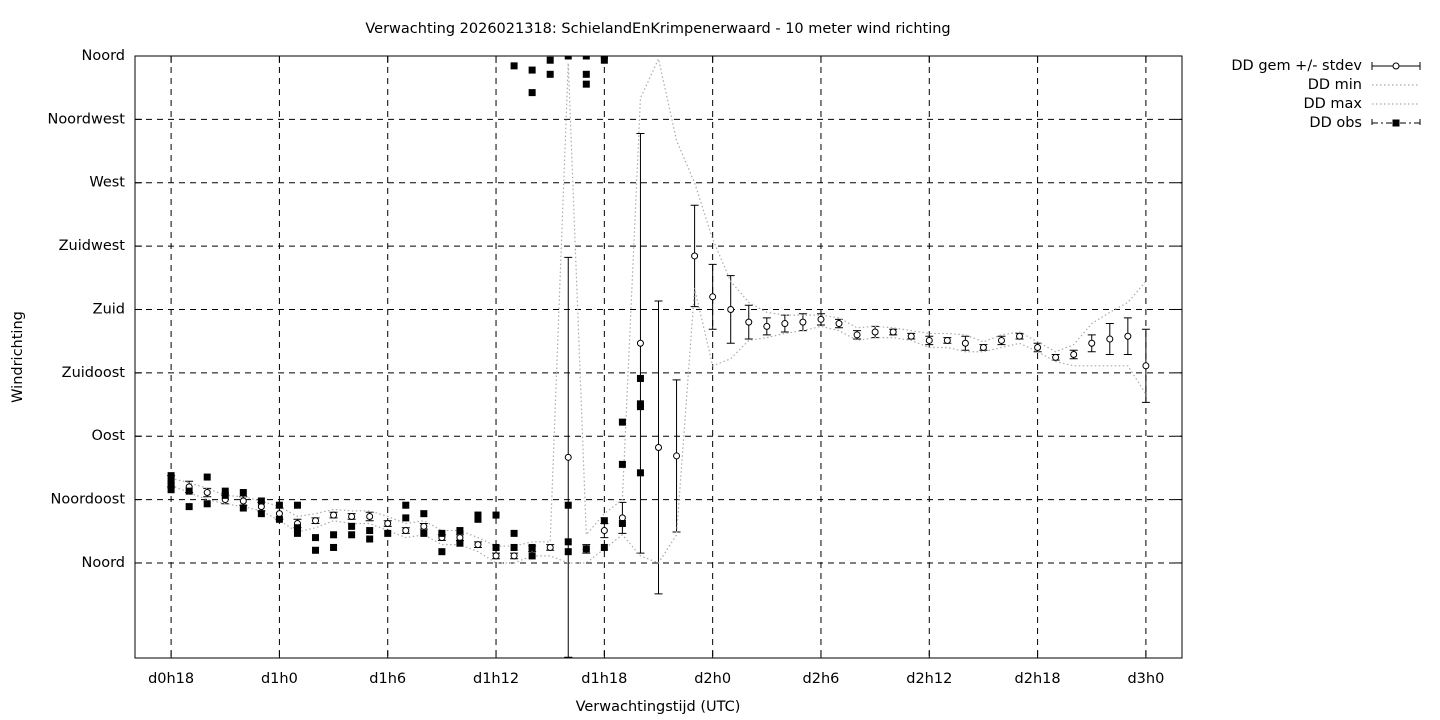 The image size is (1440, 720). Describe the element at coordinates (107, 183) in the screenshot. I see `y-tick-label: West` at that location.